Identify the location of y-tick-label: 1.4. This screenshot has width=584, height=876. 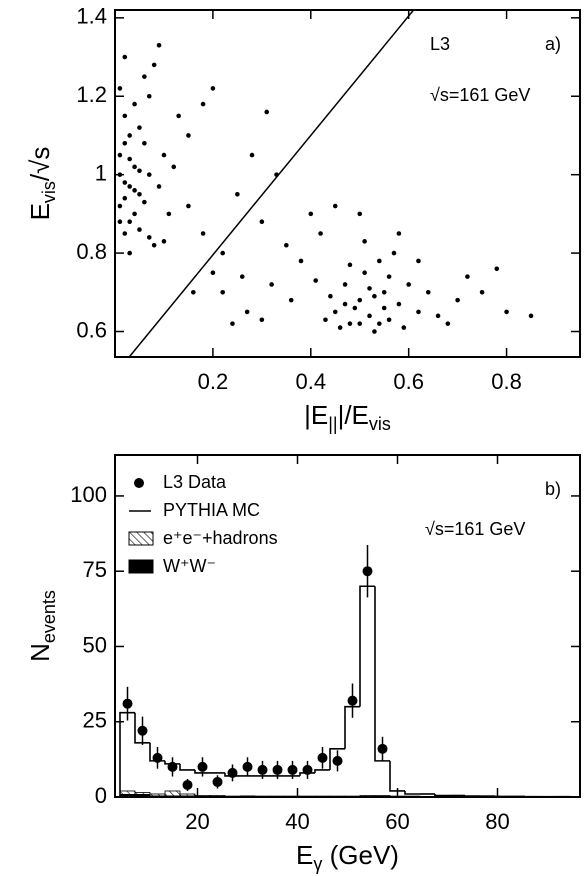
(91, 16).